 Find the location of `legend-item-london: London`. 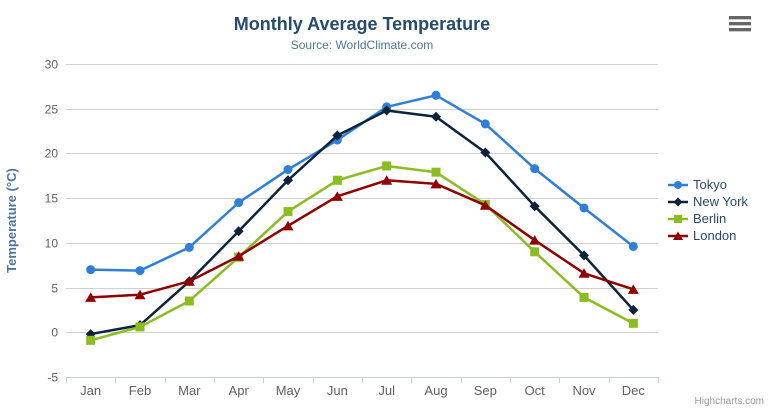

legend-item-london: London is located at coordinates (708, 235).